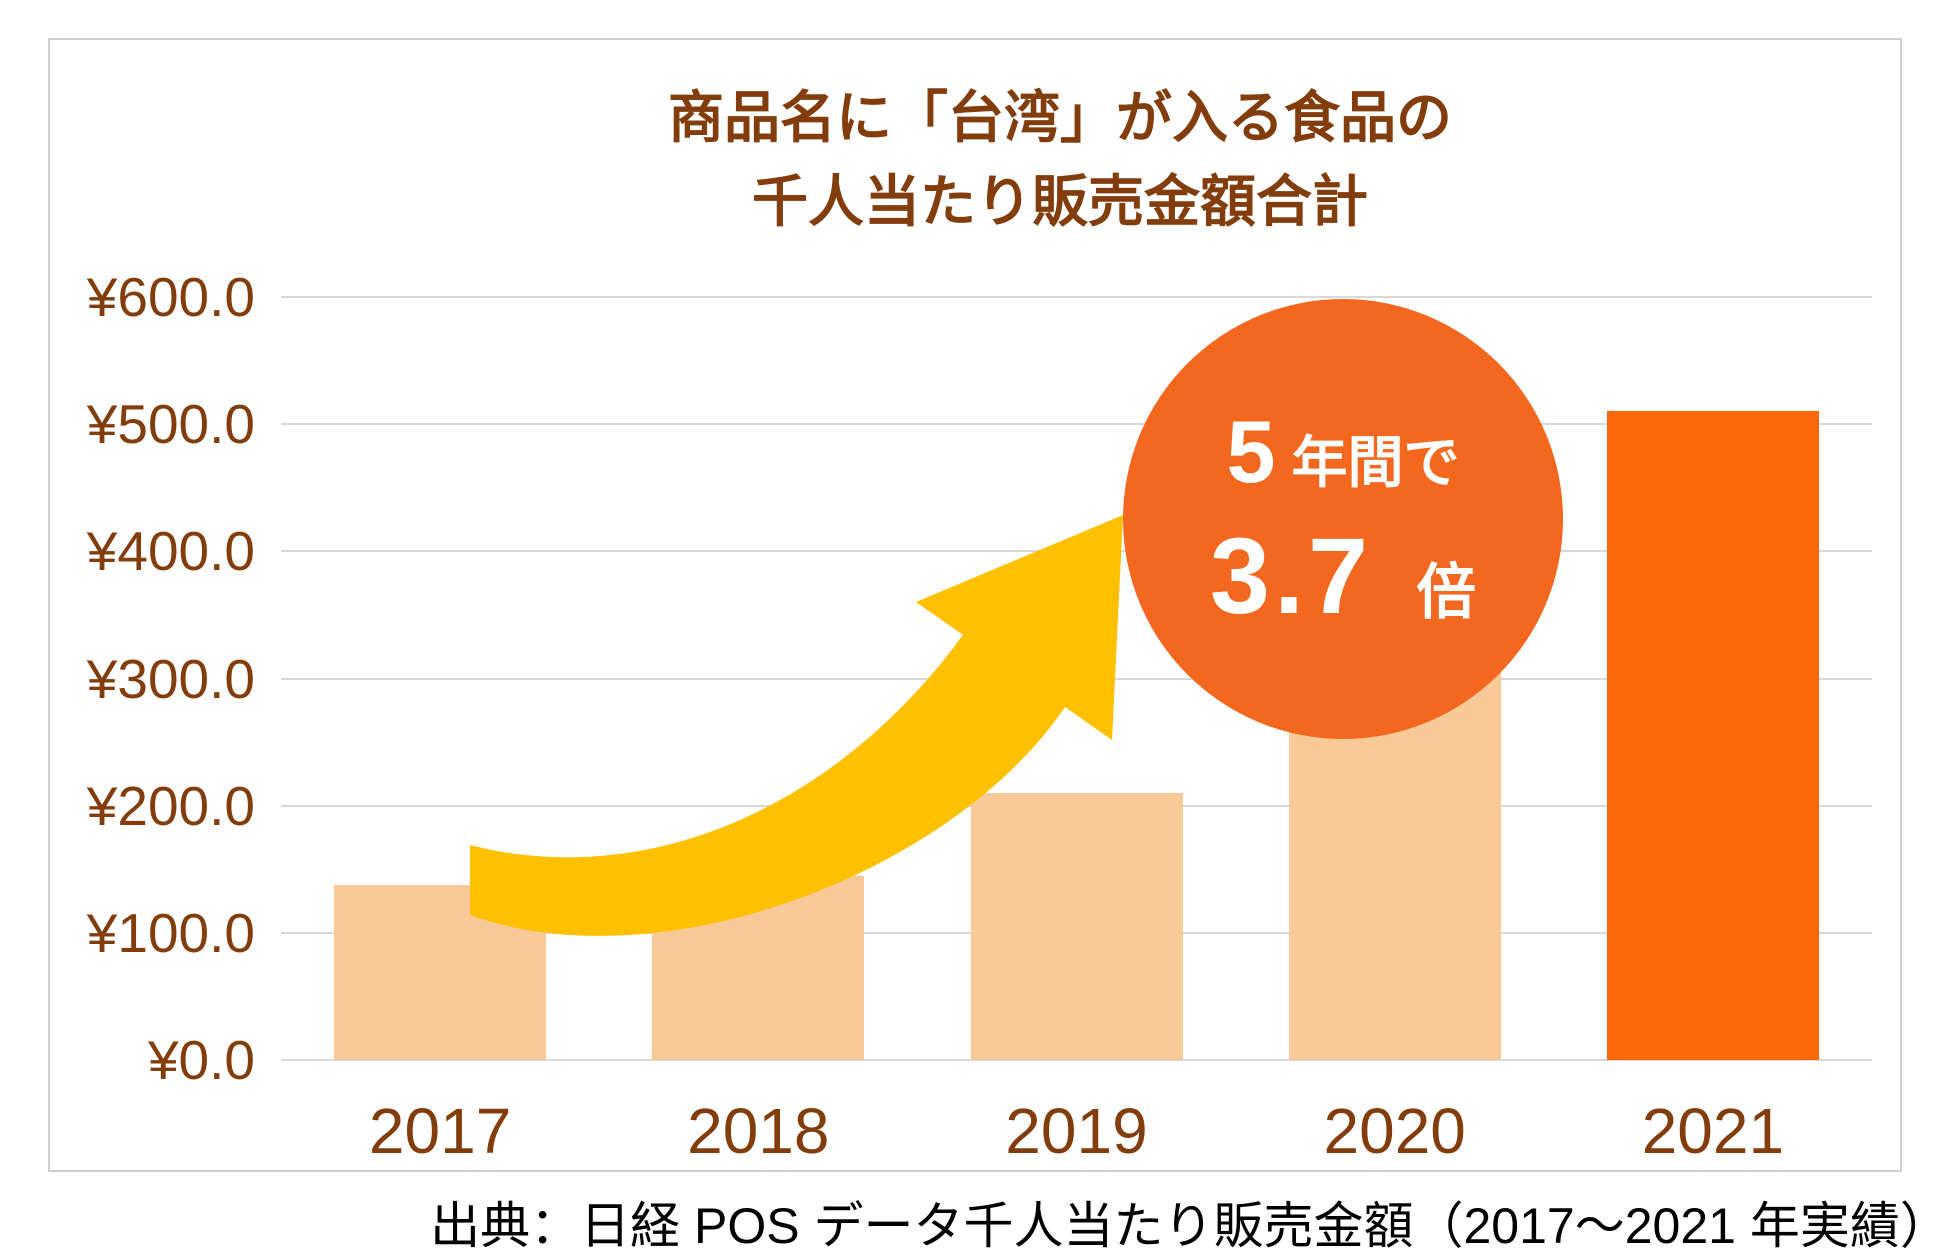 The width and height of the screenshot is (1950, 1255). I want to click on growth-badge-years-label: 年間で, so click(1375, 462).